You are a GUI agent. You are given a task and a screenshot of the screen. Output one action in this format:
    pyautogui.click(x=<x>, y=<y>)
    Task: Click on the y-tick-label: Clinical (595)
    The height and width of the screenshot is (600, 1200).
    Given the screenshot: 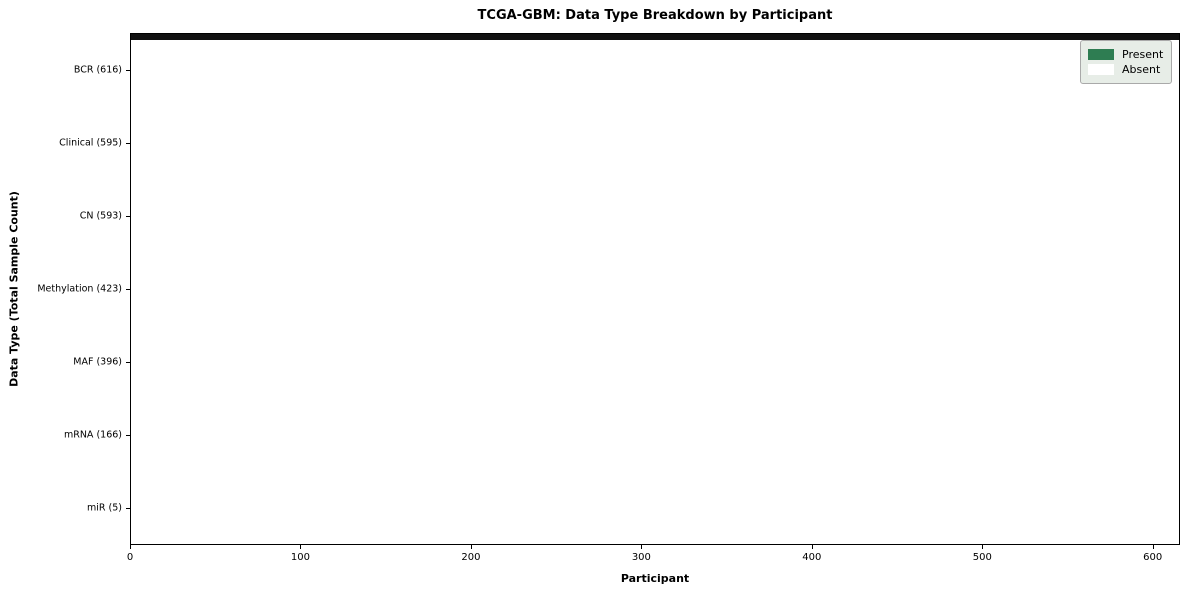 What is the action you would take?
    pyautogui.click(x=90, y=143)
    